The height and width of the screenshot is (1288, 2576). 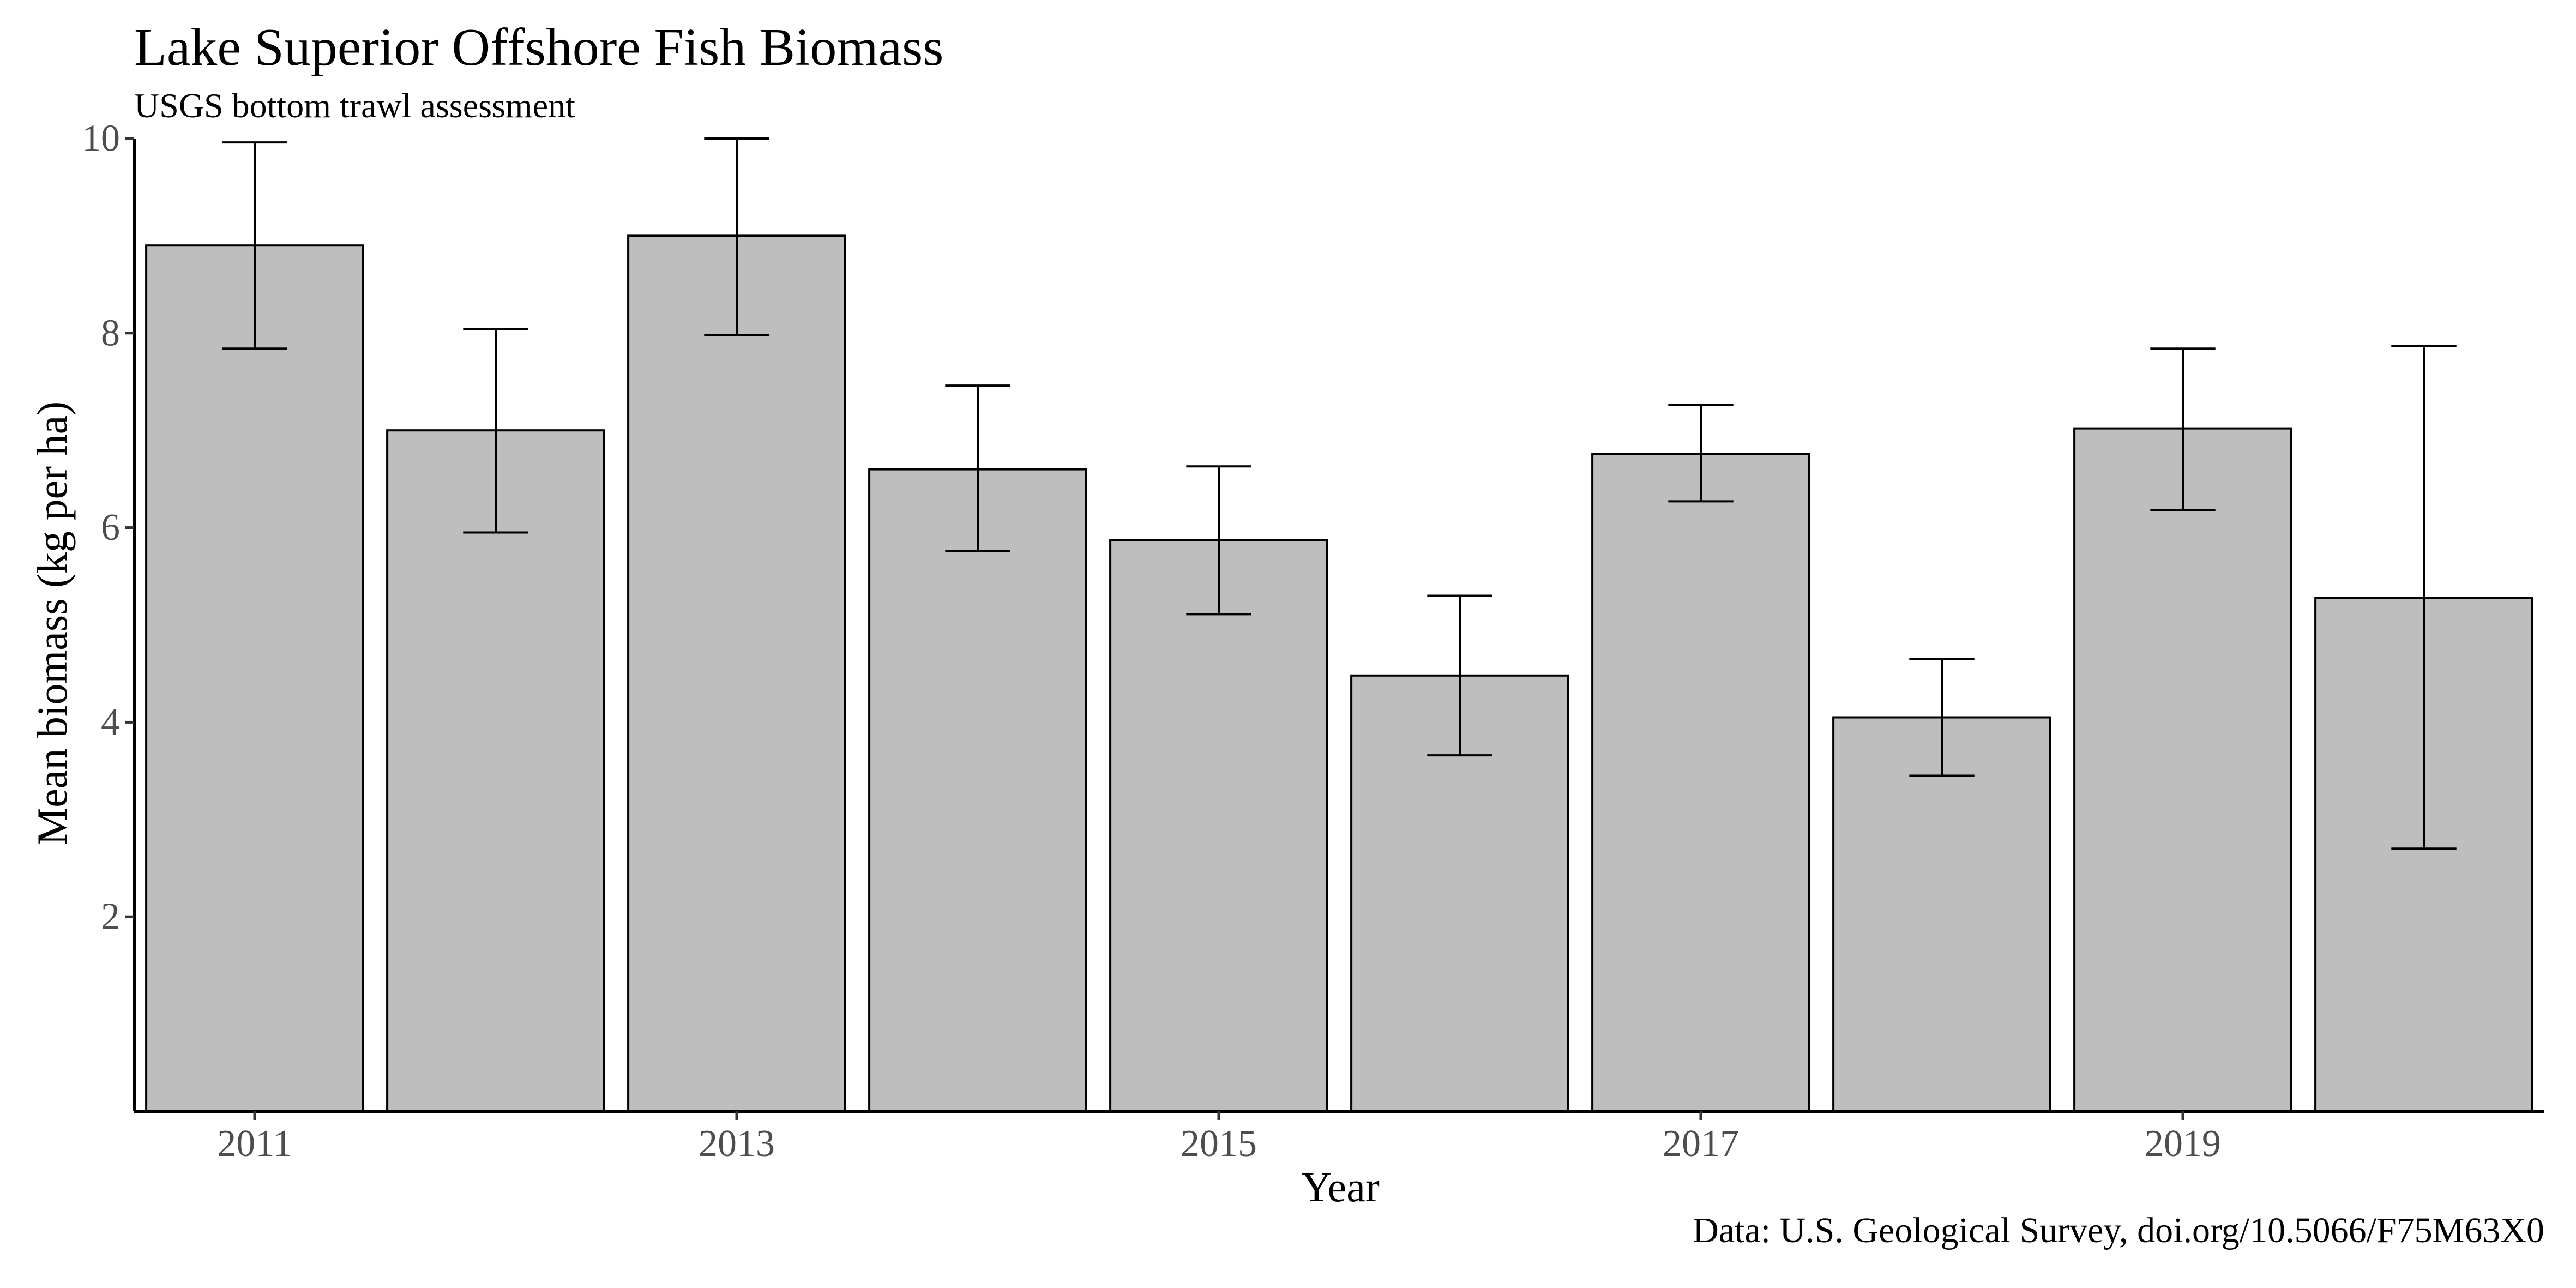 What do you see at coordinates (110, 333) in the screenshot?
I see `y-tick-label-8: 8` at bounding box center [110, 333].